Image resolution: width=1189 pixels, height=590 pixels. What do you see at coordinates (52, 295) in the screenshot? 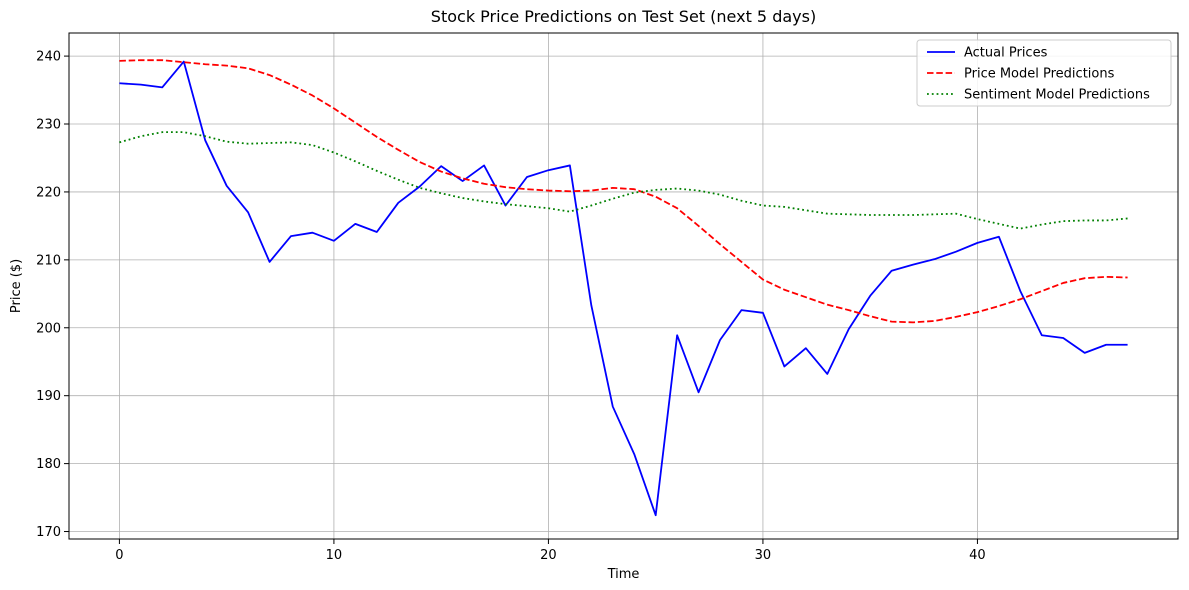
I see `y-axis-ticks: 170 180 190 200 210 220 230 240` at bounding box center [52, 295].